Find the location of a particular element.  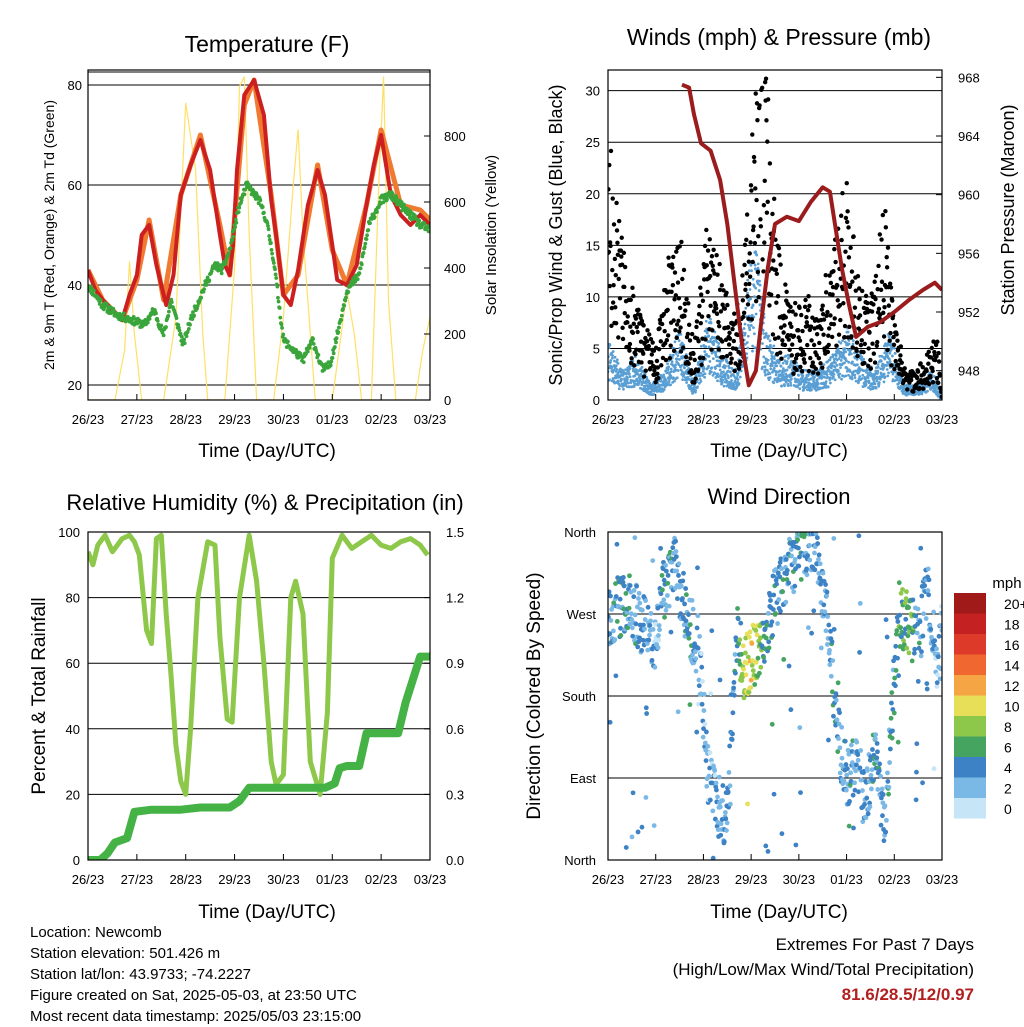

temperature-xtick-label: 01/23 is located at coordinates (332, 419).